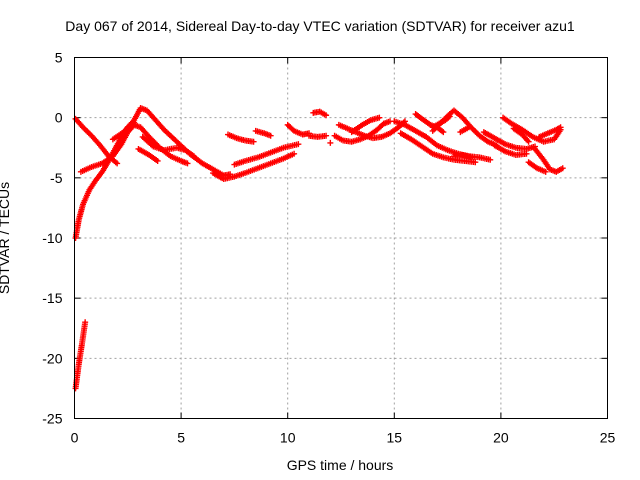  What do you see at coordinates (510, 150) in the screenshot?
I see `data-track-arc-ab` at bounding box center [510, 150].